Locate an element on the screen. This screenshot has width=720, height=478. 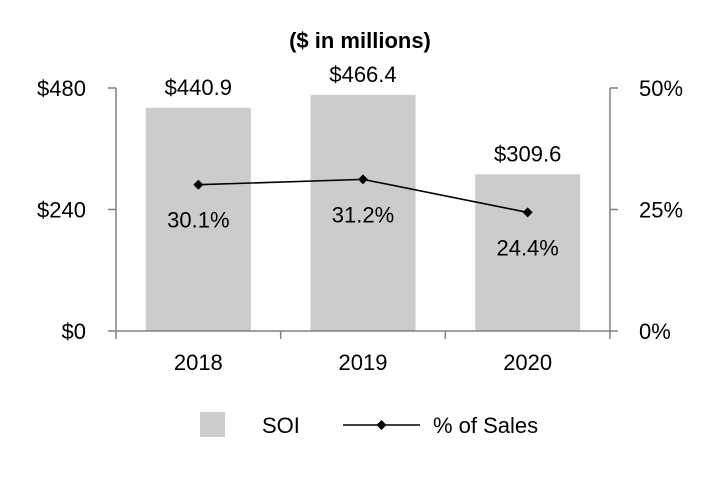
line-value-label: 30.1% is located at coordinates (198, 220).